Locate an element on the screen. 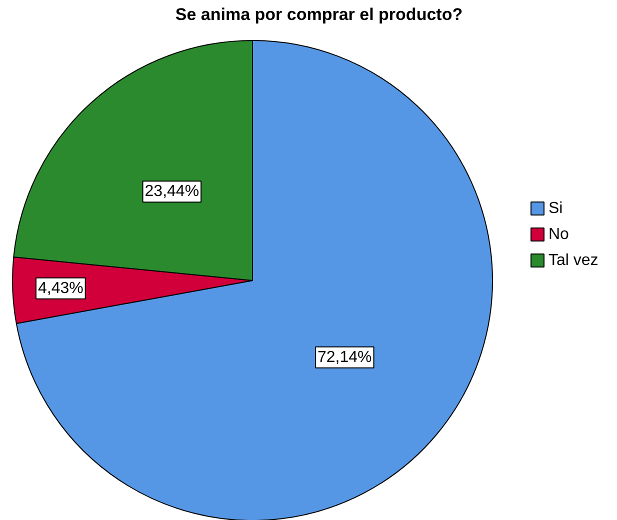  data-label: 4,43% is located at coordinates (61, 288).